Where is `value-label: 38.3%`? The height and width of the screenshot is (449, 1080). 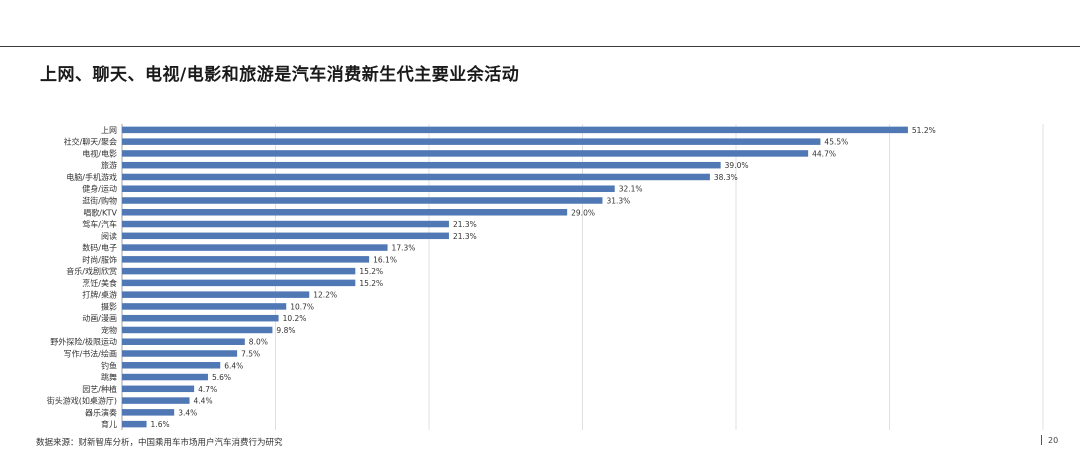
value-label: 38.3% is located at coordinates (726, 177).